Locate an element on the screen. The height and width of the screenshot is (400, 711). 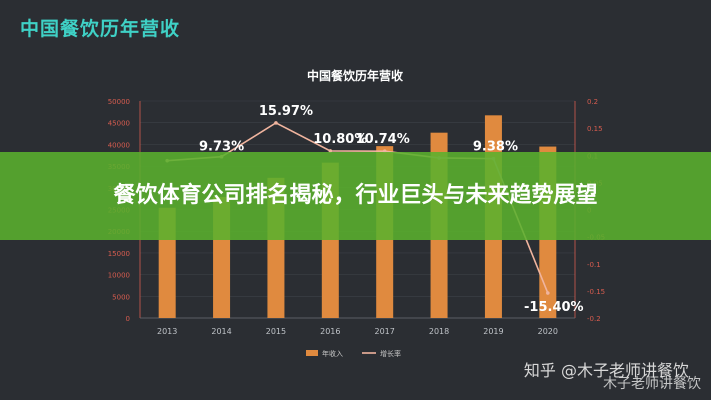
page-title: 中国餐饮历年营收 is located at coordinates (100, 29).